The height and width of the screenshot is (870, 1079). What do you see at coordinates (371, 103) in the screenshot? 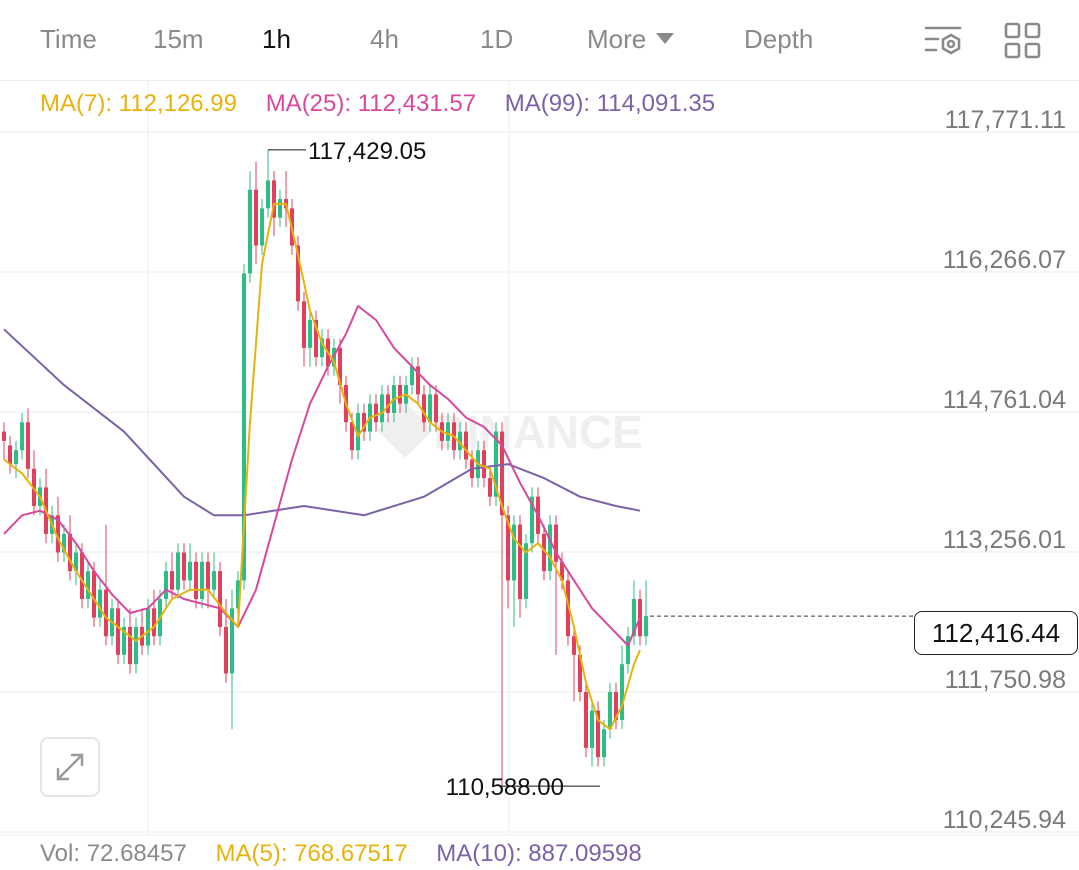
I see `ma25-legend: MA(25): 112,431.57` at bounding box center [371, 103].